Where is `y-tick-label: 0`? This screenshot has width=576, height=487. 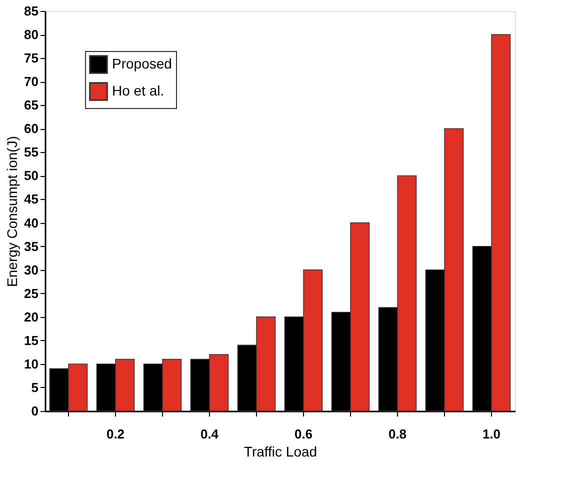
y-tick-label: 0 is located at coordinates (34, 411).